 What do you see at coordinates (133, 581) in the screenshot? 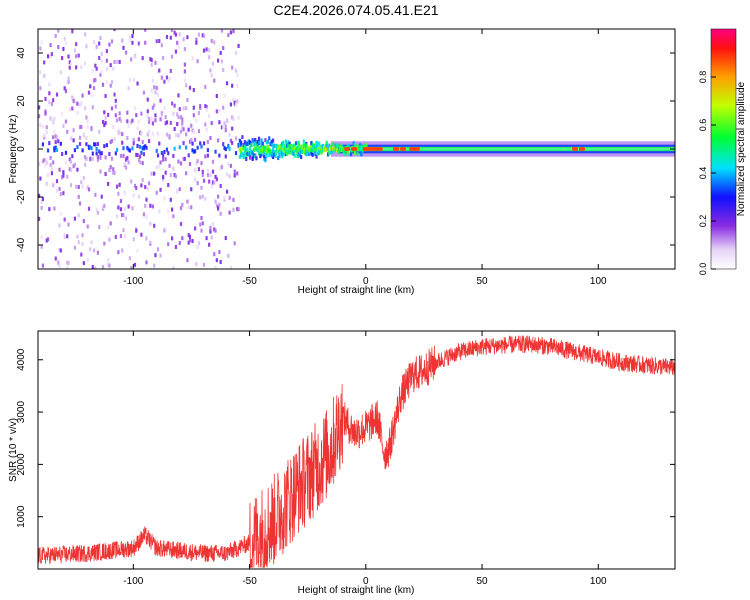
I see `x-tick-label: -100` at bounding box center [133, 581].